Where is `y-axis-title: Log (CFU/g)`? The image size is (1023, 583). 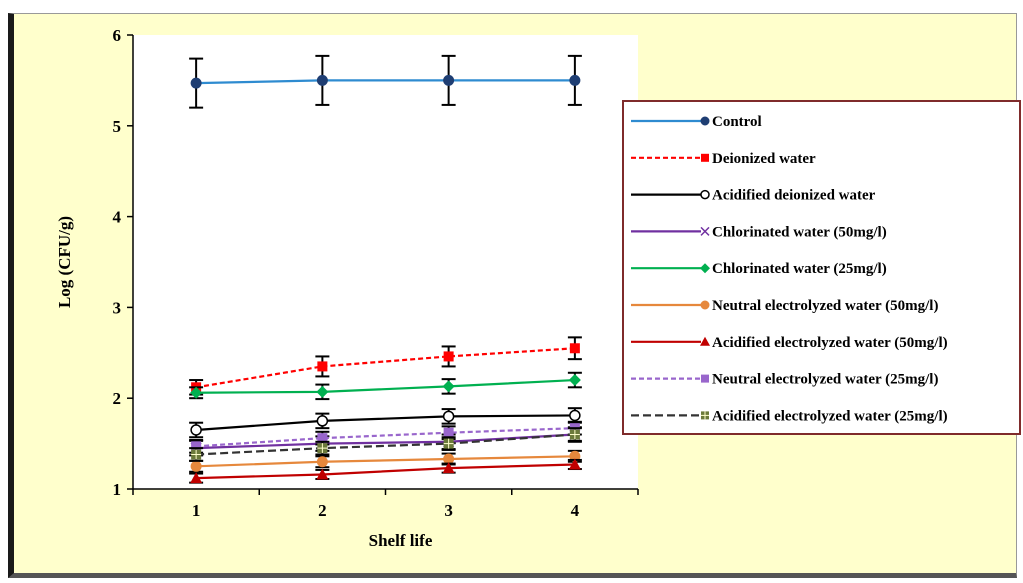 y-axis-title: Log (CFU/g) is located at coordinates (64, 262).